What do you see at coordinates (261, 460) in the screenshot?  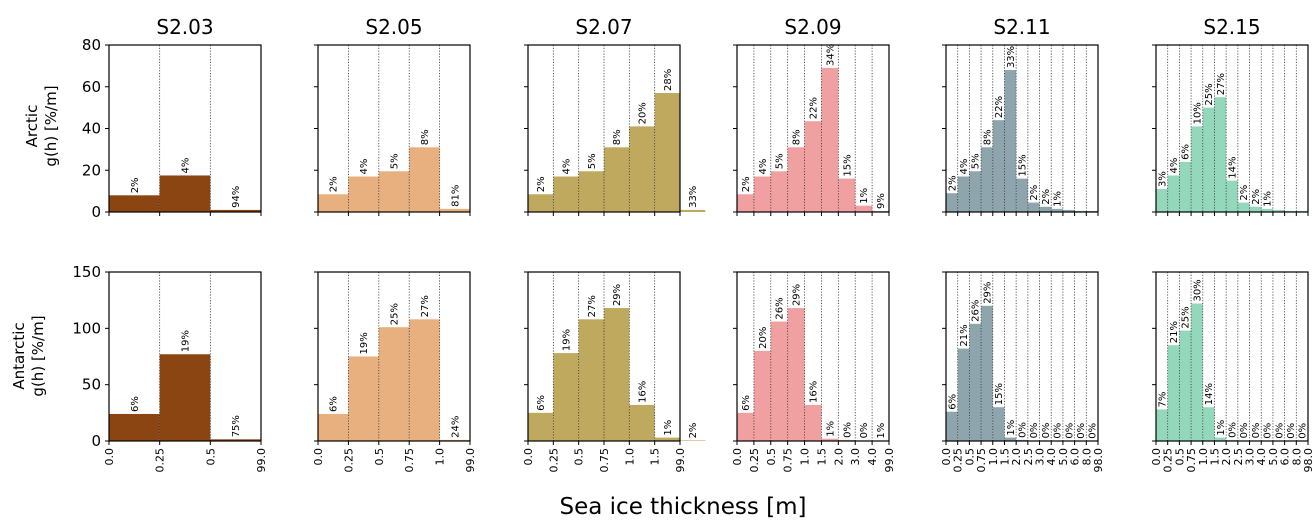 I see `x-tick-label: 99.0` at bounding box center [261, 460].